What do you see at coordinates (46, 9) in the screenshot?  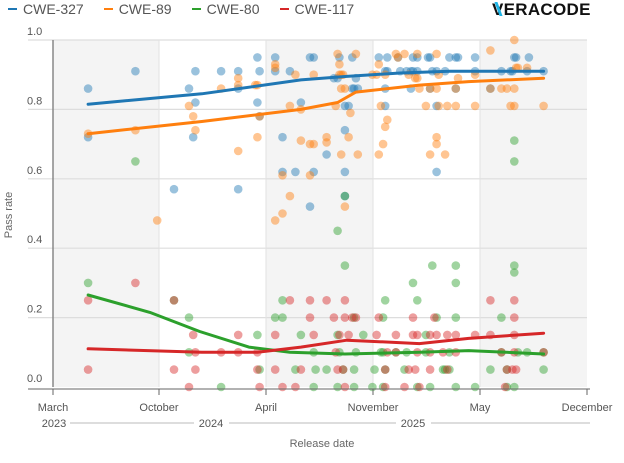 I see `legend-item-cwe-327: CWE-327` at bounding box center [46, 9].